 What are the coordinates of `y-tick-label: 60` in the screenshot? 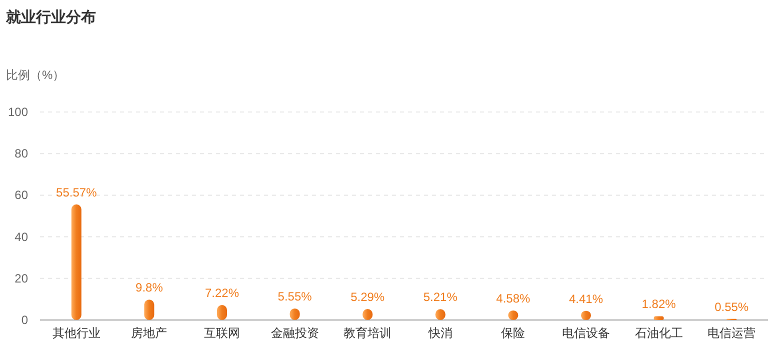 It's located at (21, 195).